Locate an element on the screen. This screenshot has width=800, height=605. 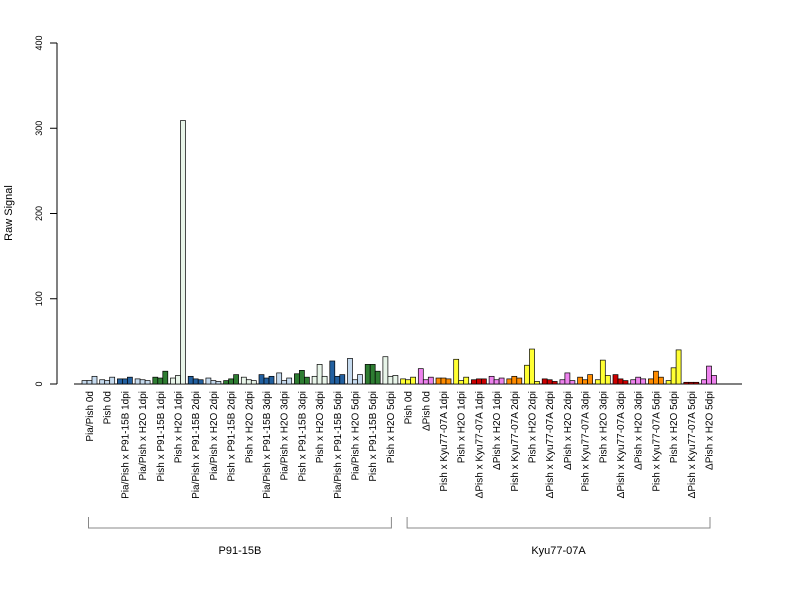
x-tick-label: Pish x H2O 5dpi is located at coordinates (674, 427).